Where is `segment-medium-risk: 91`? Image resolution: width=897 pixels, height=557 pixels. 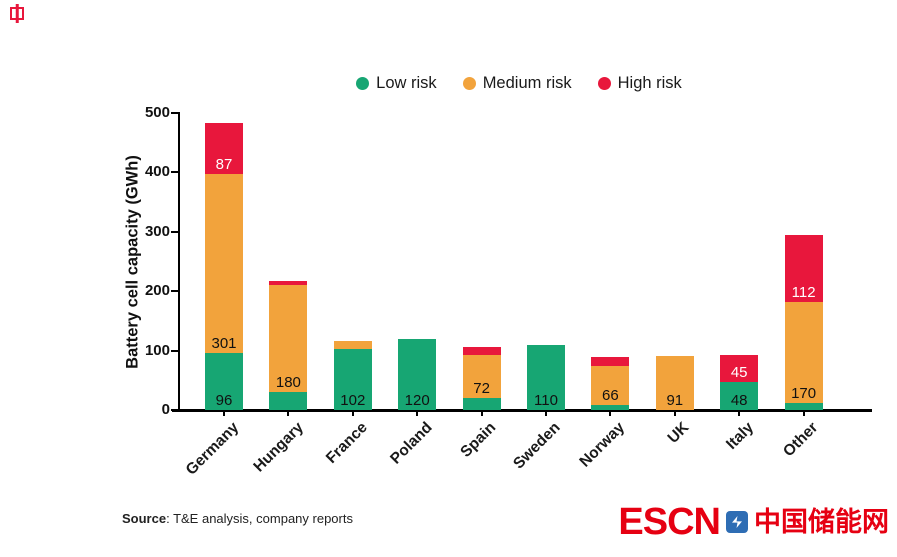 segment-medium-risk: 91 is located at coordinates (674, 382).